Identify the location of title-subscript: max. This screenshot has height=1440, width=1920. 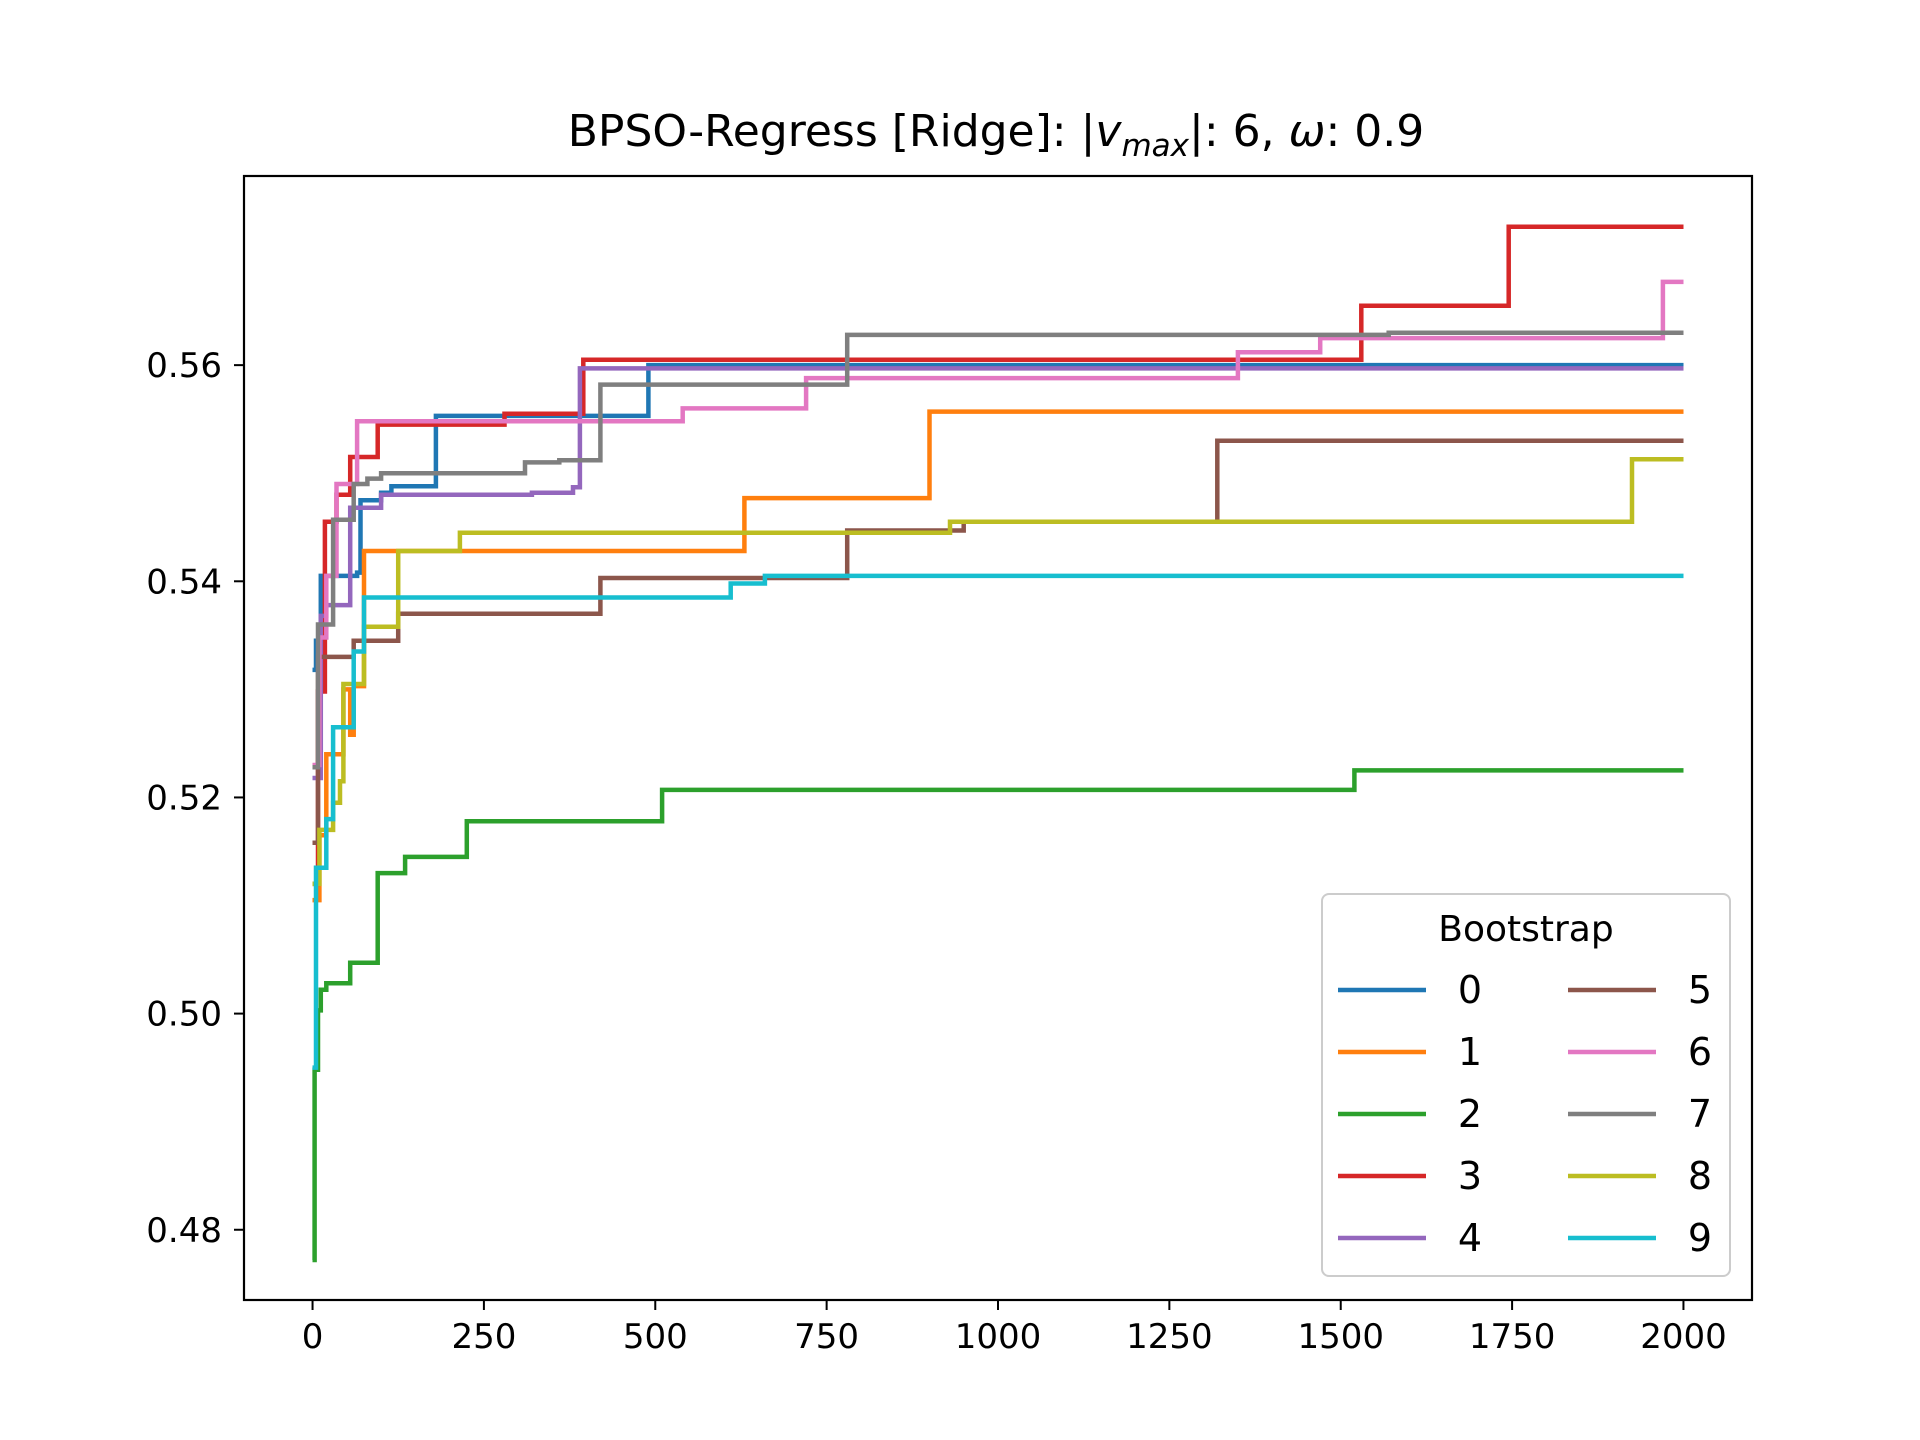
(1155, 146).